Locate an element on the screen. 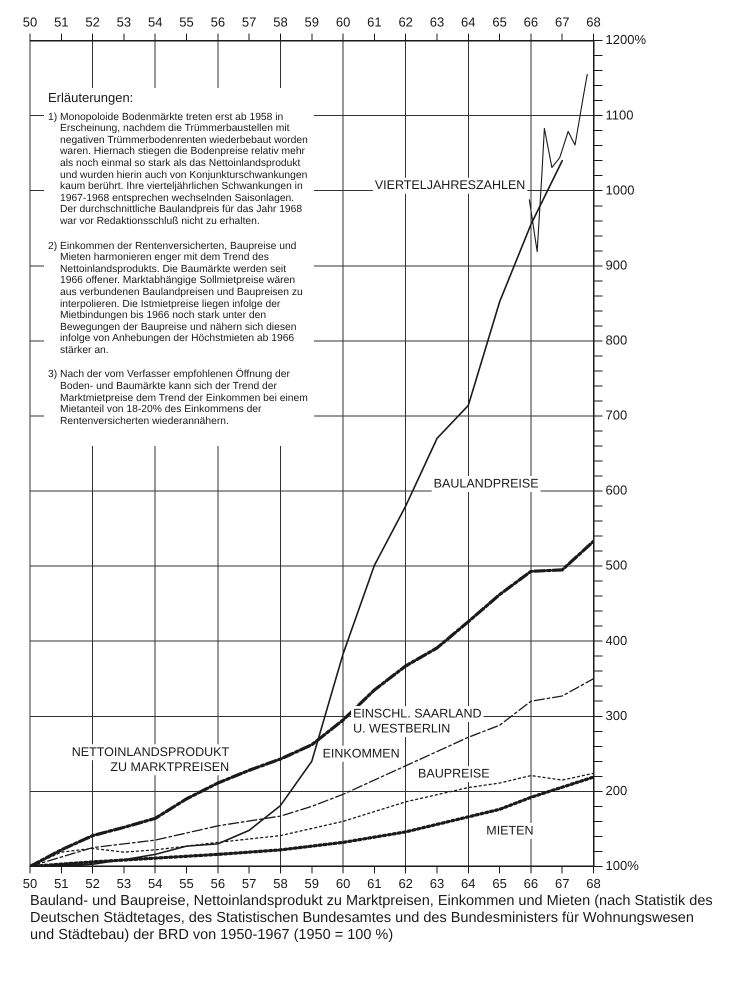 This screenshot has height=993, width=749. x2-tick-label: 65 is located at coordinates (499, 22).